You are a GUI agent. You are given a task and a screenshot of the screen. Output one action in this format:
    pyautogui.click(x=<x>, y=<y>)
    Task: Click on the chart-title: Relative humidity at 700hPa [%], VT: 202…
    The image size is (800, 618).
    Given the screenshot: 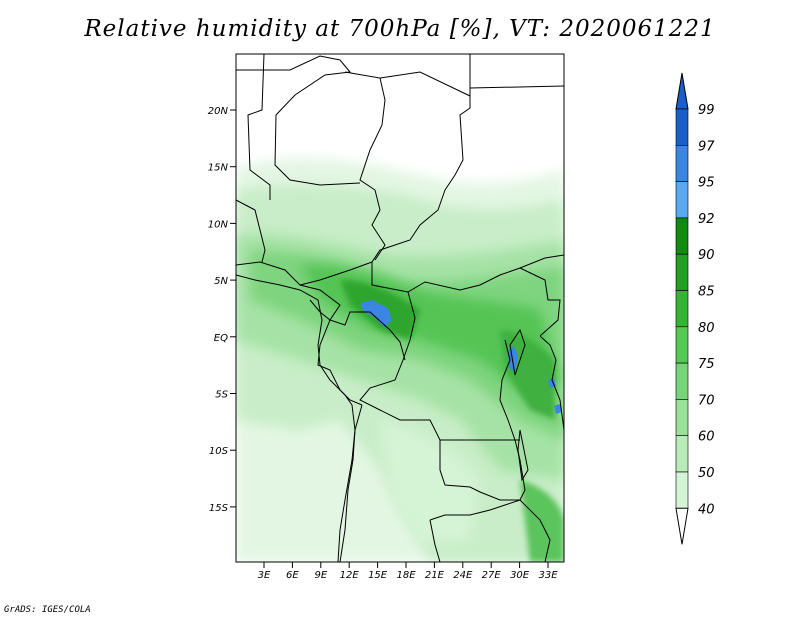 What is the action you would take?
    pyautogui.click(x=400, y=29)
    